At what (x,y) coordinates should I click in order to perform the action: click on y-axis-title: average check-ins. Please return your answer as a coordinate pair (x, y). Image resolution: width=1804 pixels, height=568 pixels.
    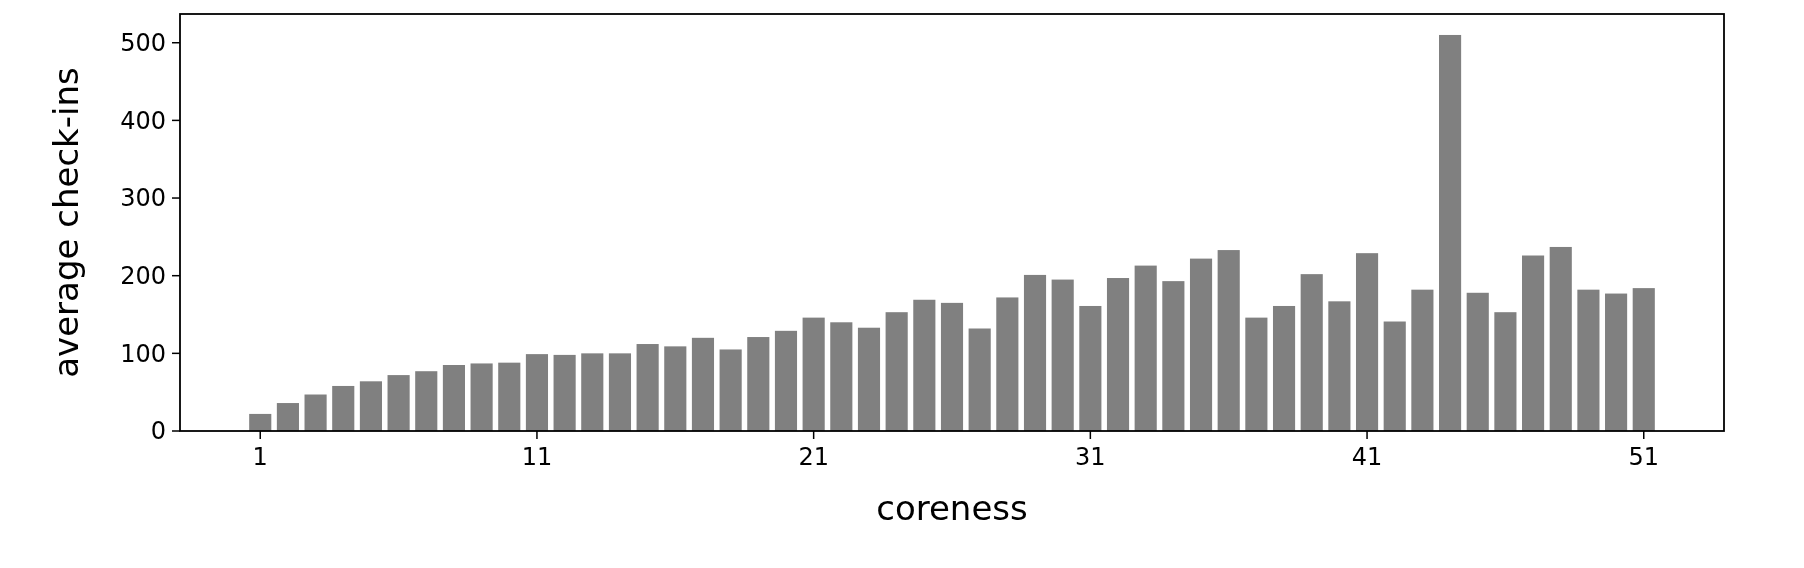
    Looking at the image, I should click on (66, 222).